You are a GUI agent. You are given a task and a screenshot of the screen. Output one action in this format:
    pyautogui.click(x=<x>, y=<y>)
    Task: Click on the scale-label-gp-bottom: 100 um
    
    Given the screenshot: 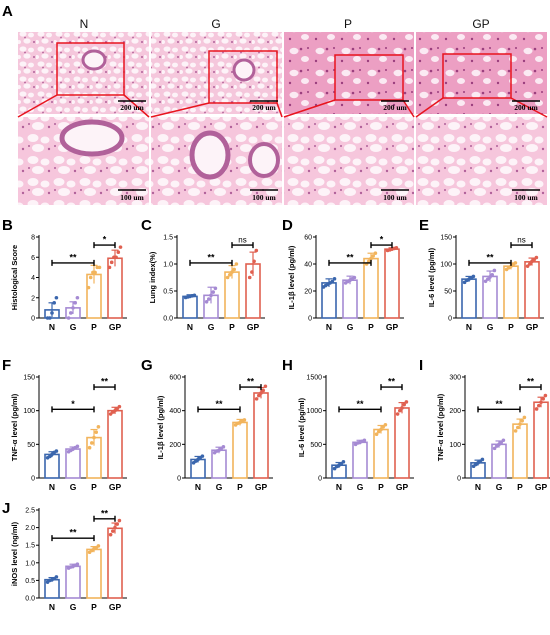 What is the action you would take?
    pyautogui.click(x=526, y=197)
    